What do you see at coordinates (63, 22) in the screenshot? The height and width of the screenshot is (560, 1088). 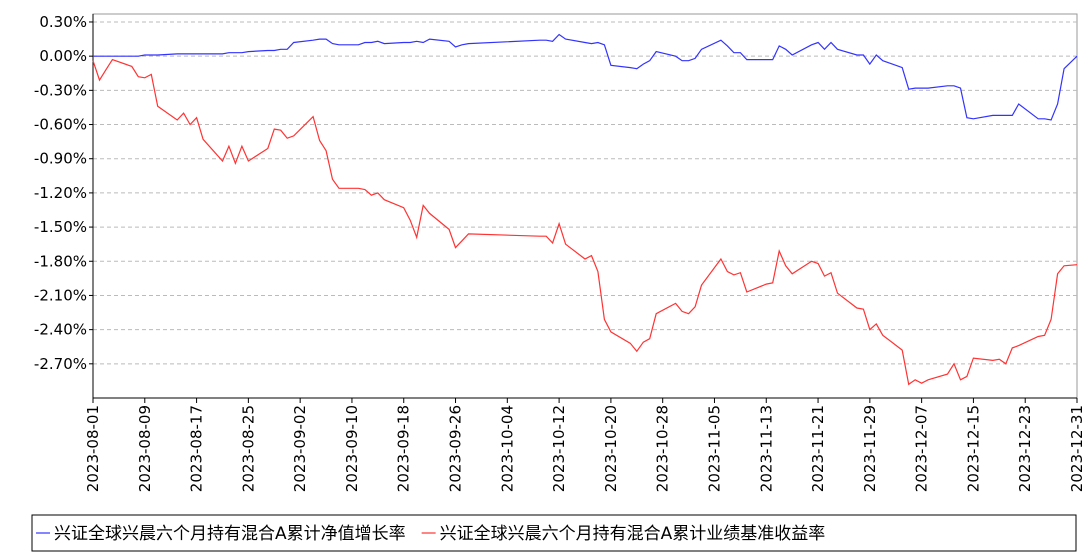 I see `y-tick-label: 0.30%` at bounding box center [63, 22].